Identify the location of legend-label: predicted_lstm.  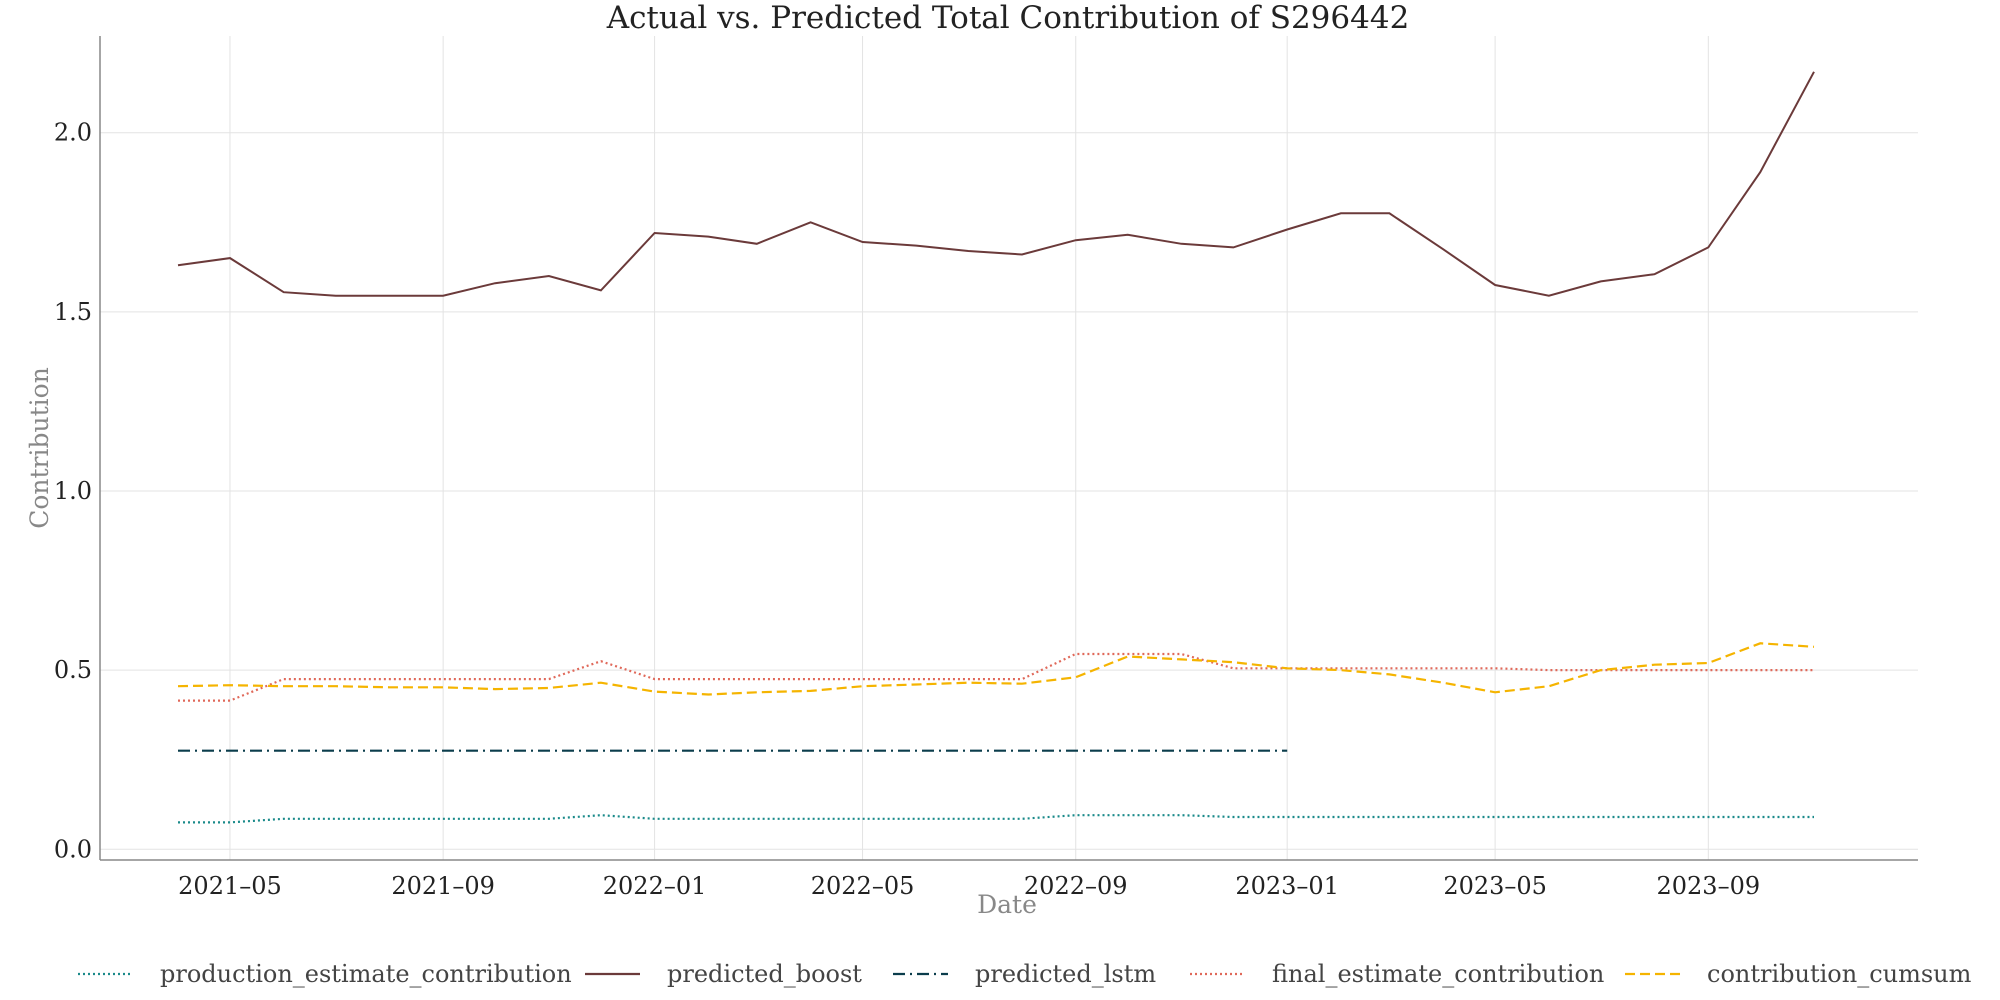
(1065, 974).